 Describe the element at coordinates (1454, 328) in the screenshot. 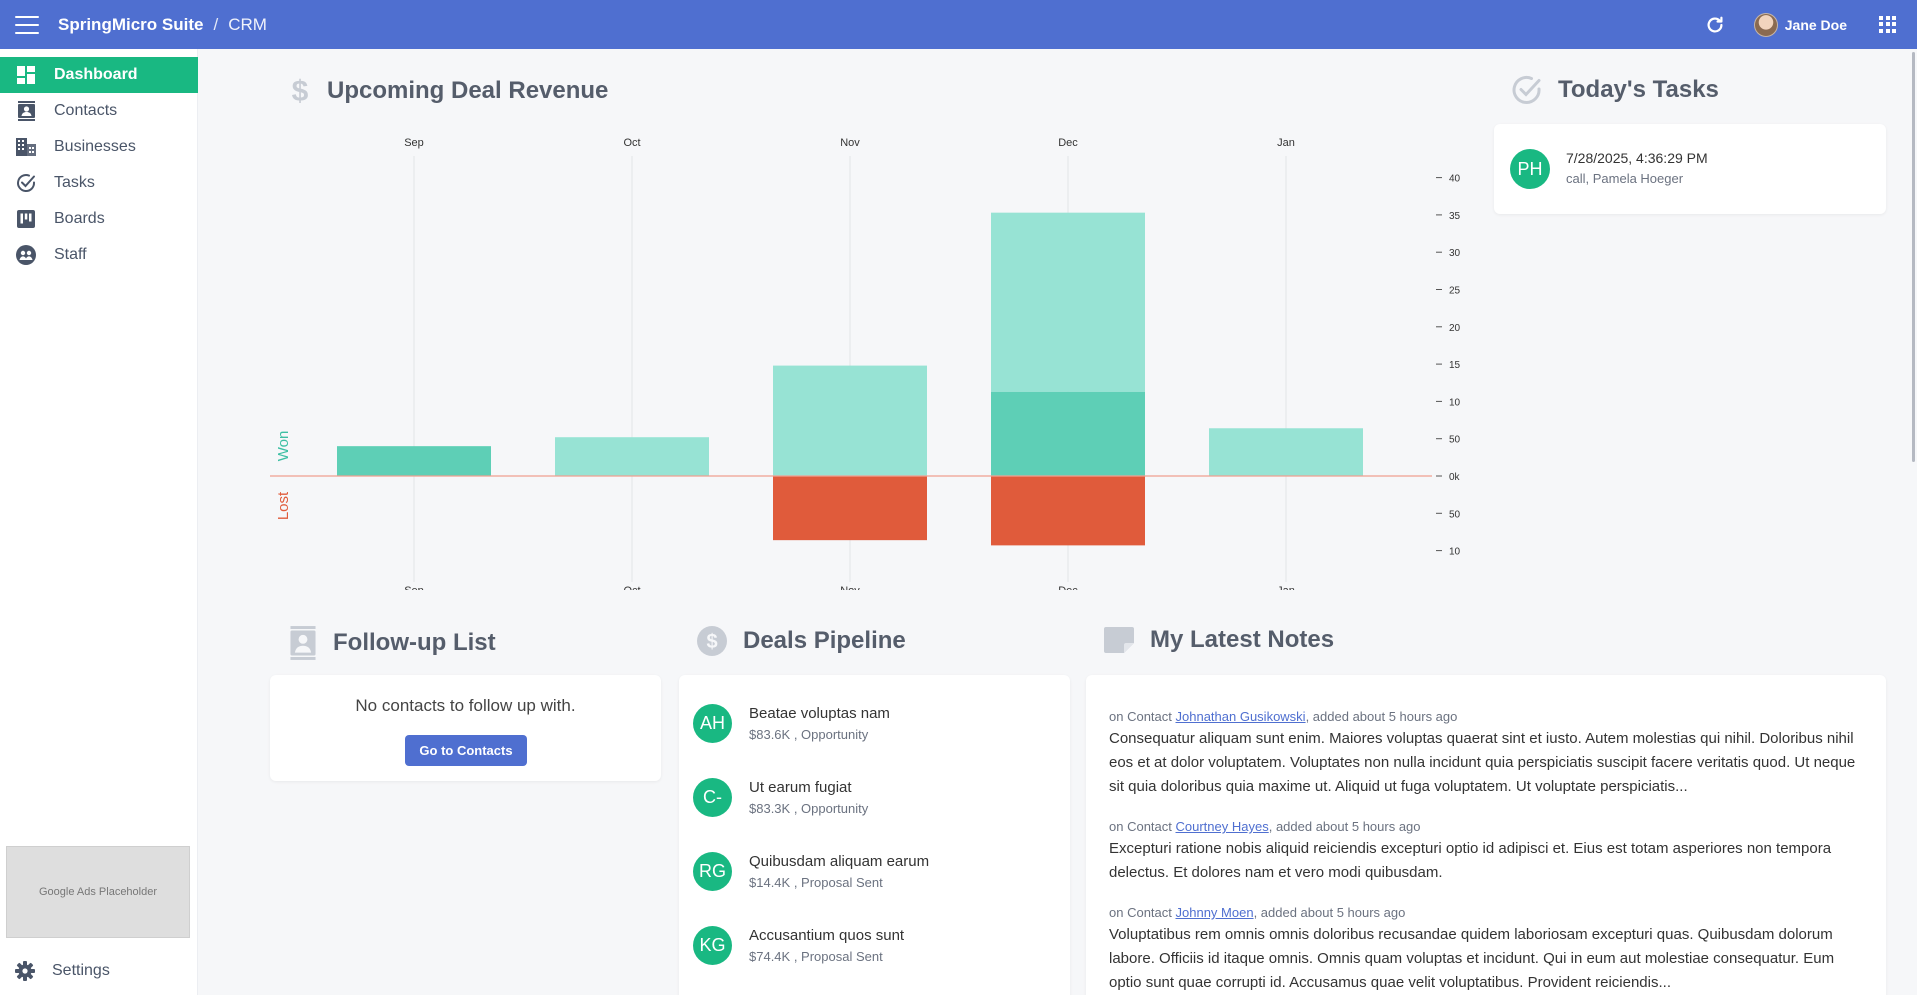

I see `y-tick-label: 200k` at that location.